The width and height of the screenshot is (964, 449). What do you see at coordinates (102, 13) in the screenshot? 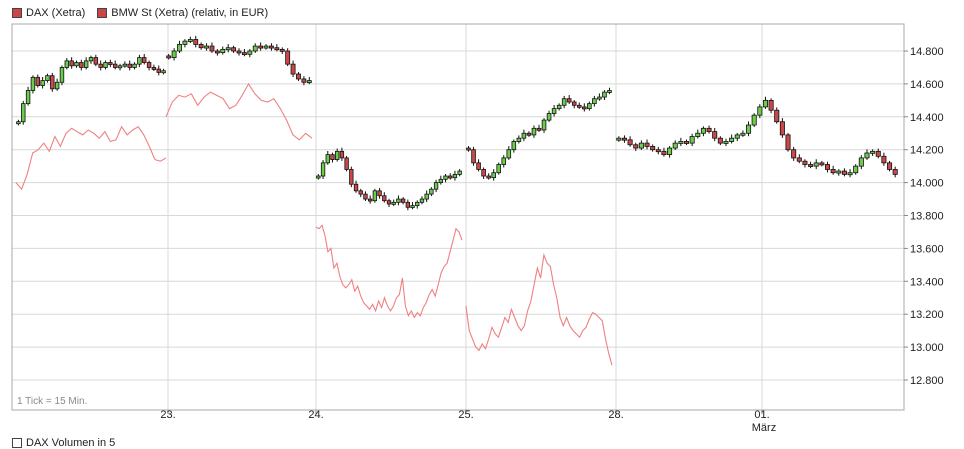
I see `legend-swatch-bmw` at bounding box center [102, 13].